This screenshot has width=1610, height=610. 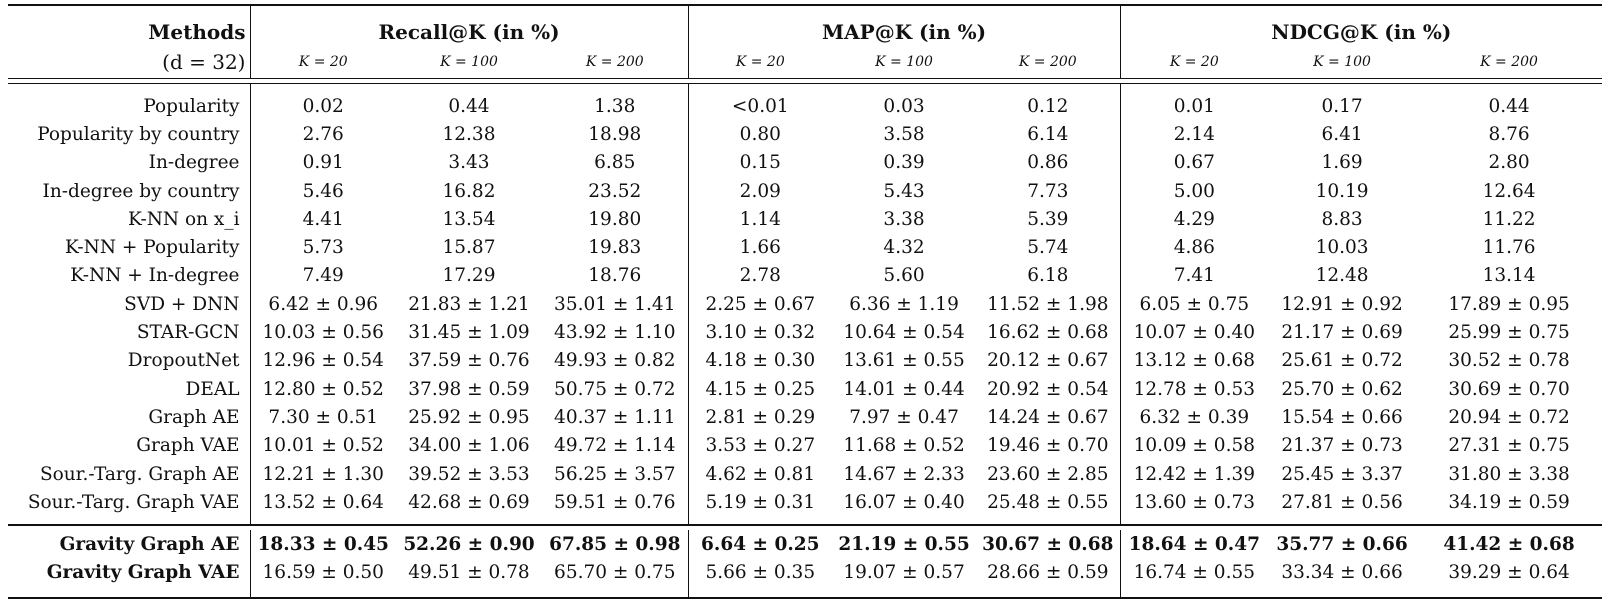 What do you see at coordinates (760, 106) in the screenshot?
I see `metric-value: <0.01` at bounding box center [760, 106].